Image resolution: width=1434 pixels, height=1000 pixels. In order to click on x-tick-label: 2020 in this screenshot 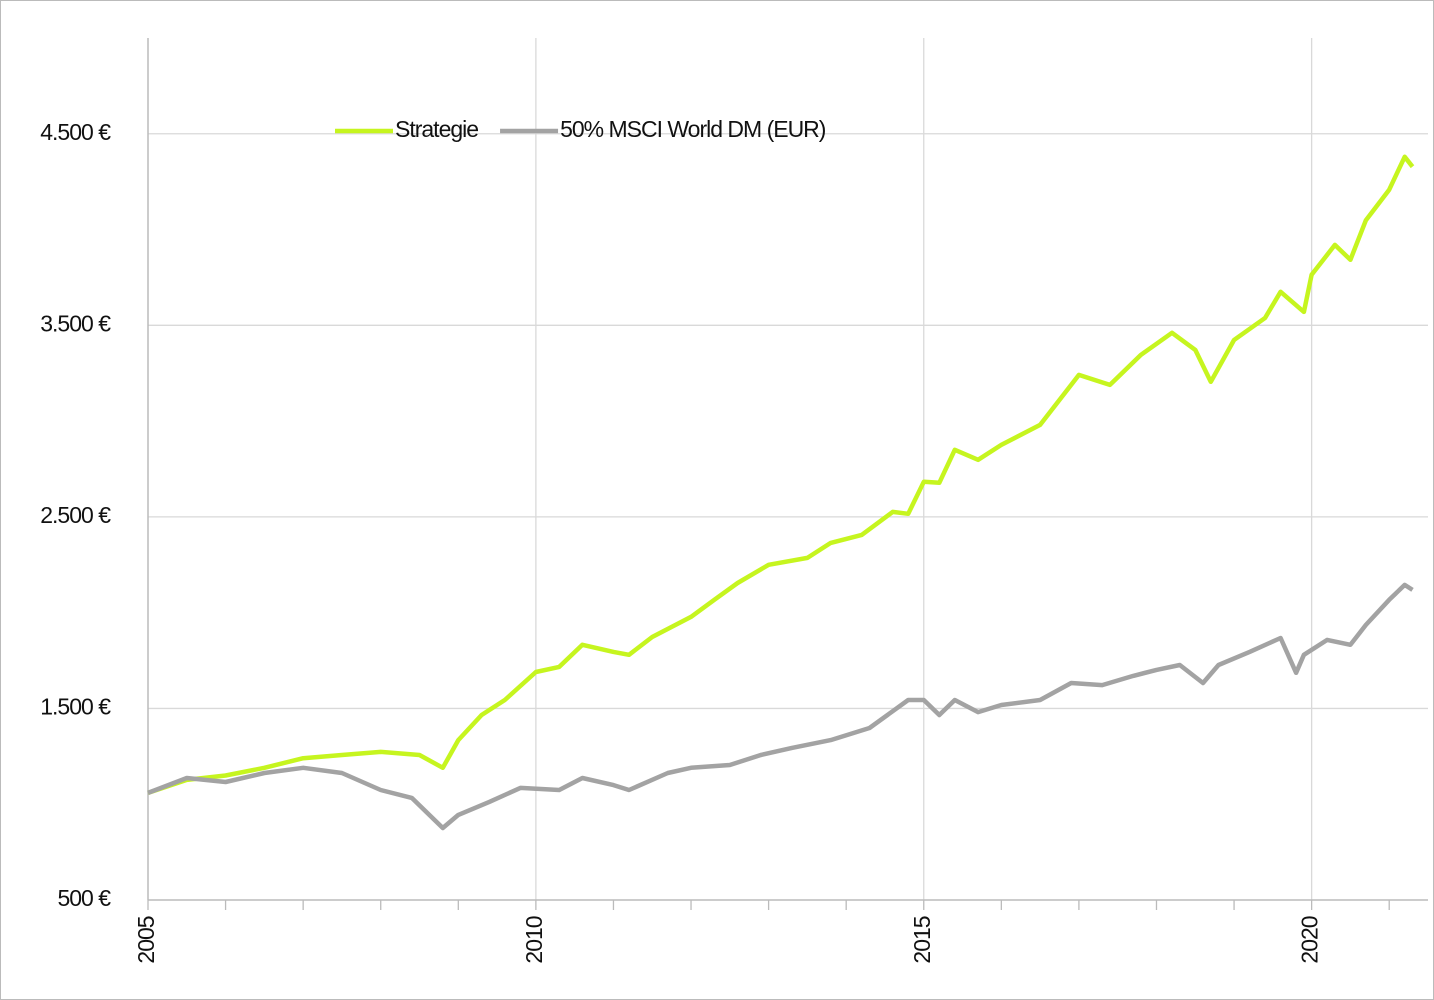, I will do `click(1310, 939)`.